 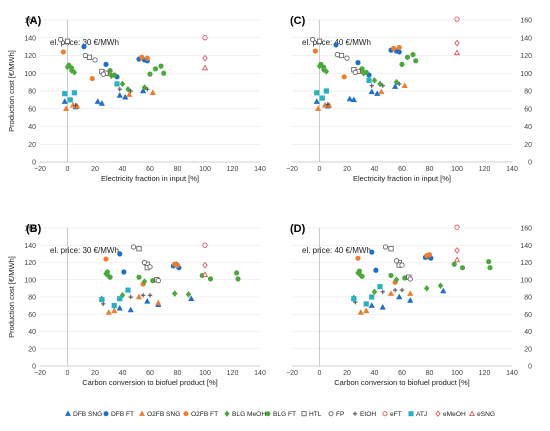 I want to click on y-tick-label: 60, so click(x=32, y=109).